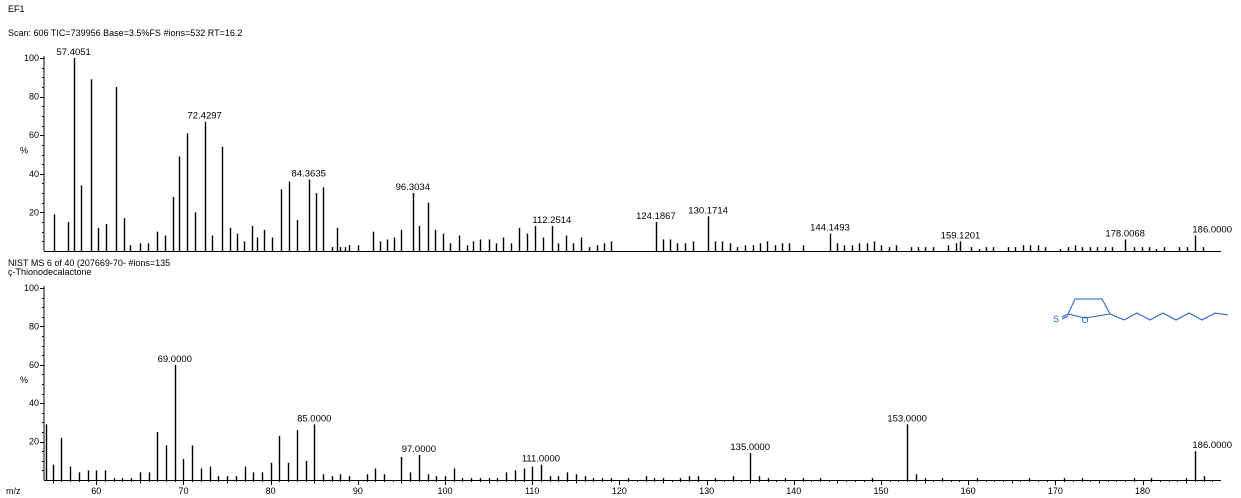  What do you see at coordinates (656, 216) in the screenshot?
I see `top-peak-label: 124.1867` at bounding box center [656, 216].